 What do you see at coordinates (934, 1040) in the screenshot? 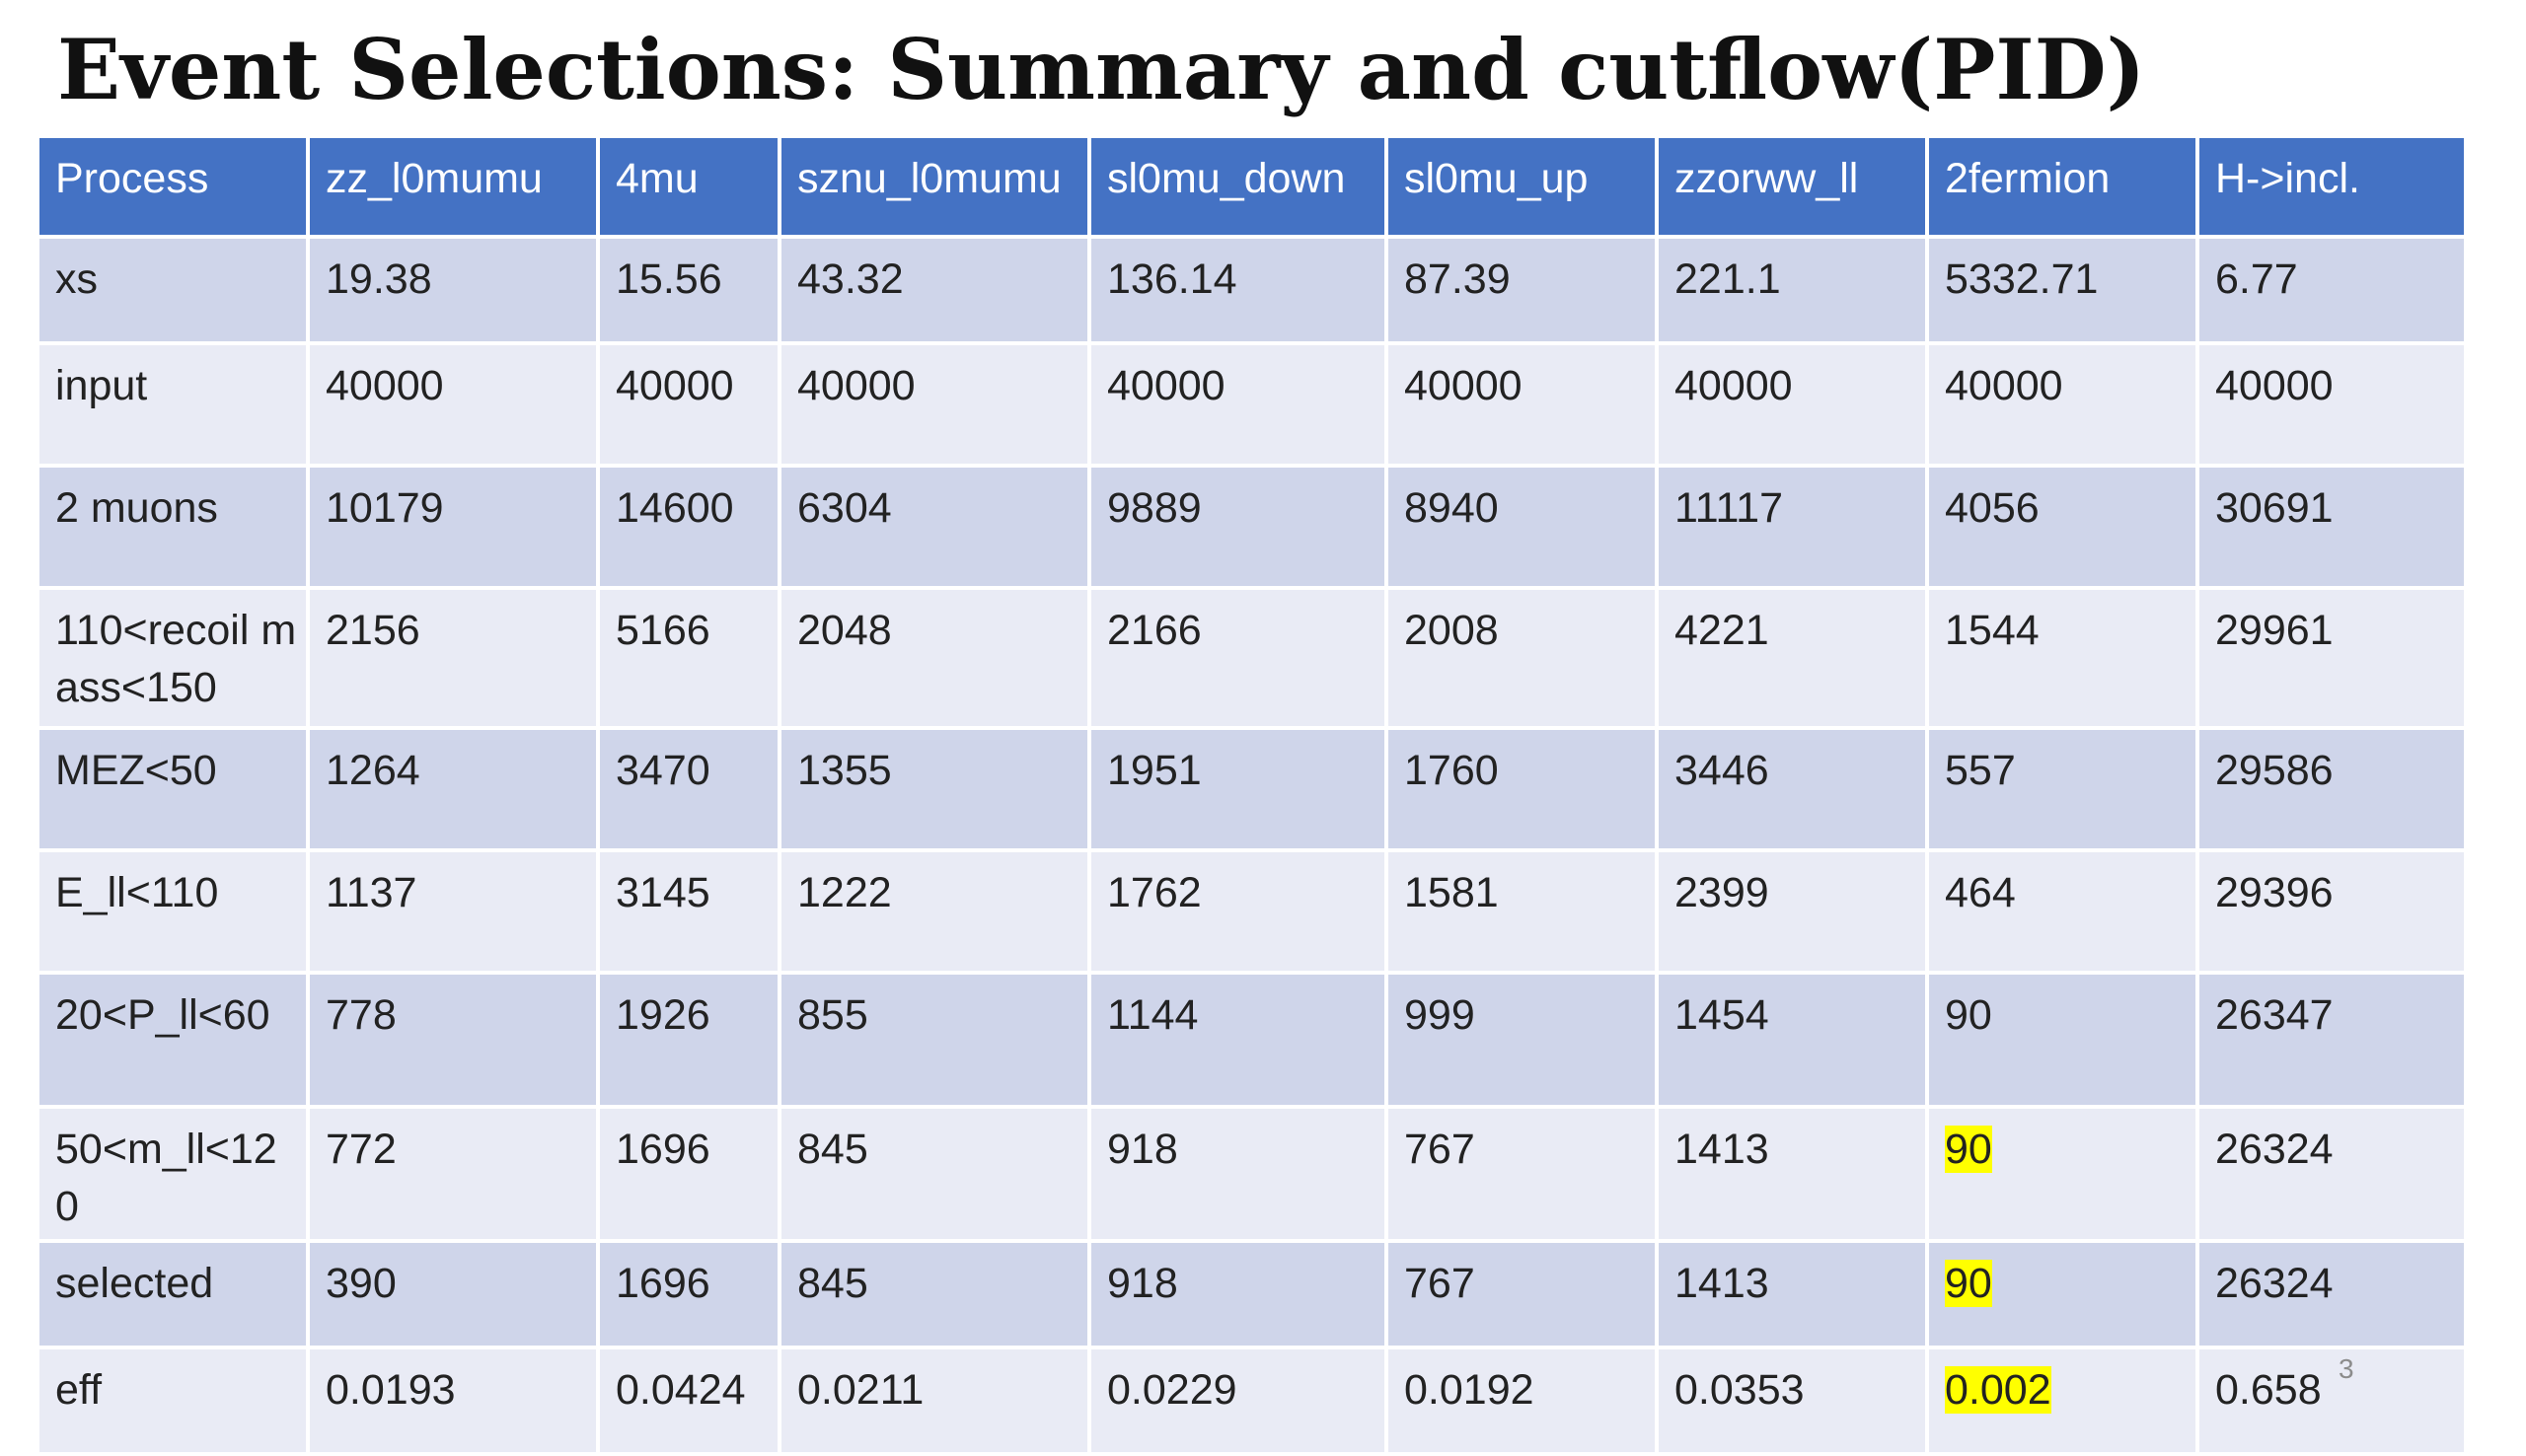
I see `table-cell: 855` at bounding box center [934, 1040].